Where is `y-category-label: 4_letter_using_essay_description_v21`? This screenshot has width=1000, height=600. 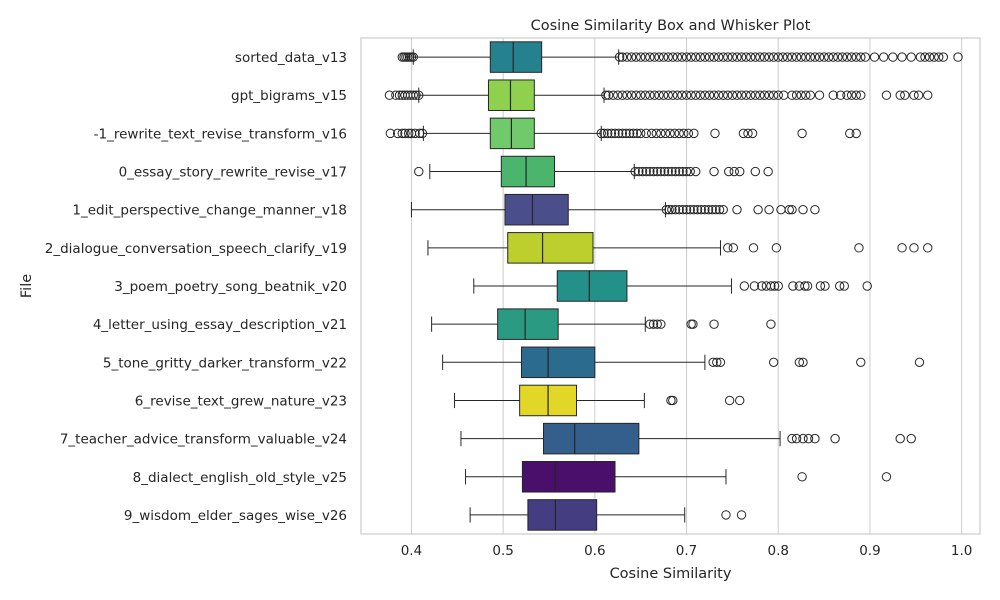
y-category-label: 4_letter_using_essay_description_v21 is located at coordinates (220, 325).